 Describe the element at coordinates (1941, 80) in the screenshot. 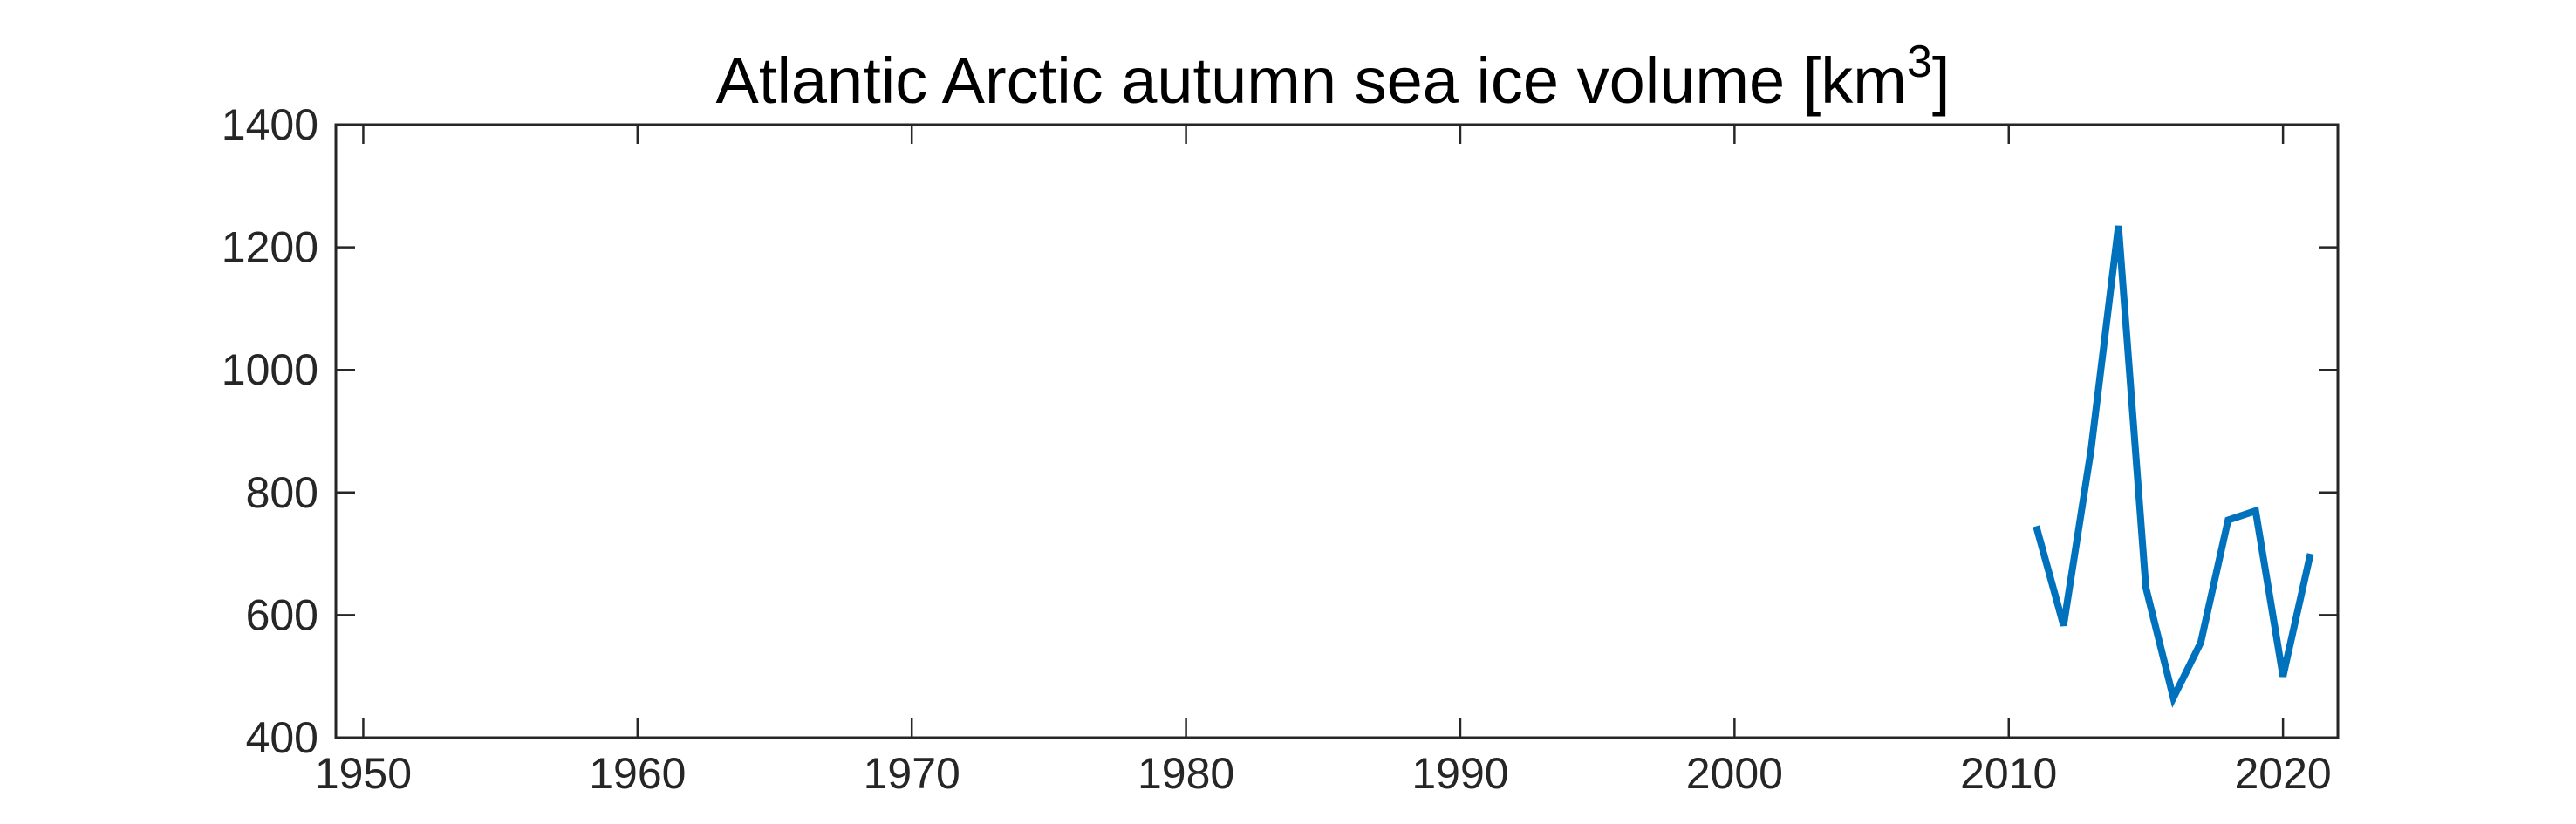

I see `chart-title-suffix: ]` at that location.